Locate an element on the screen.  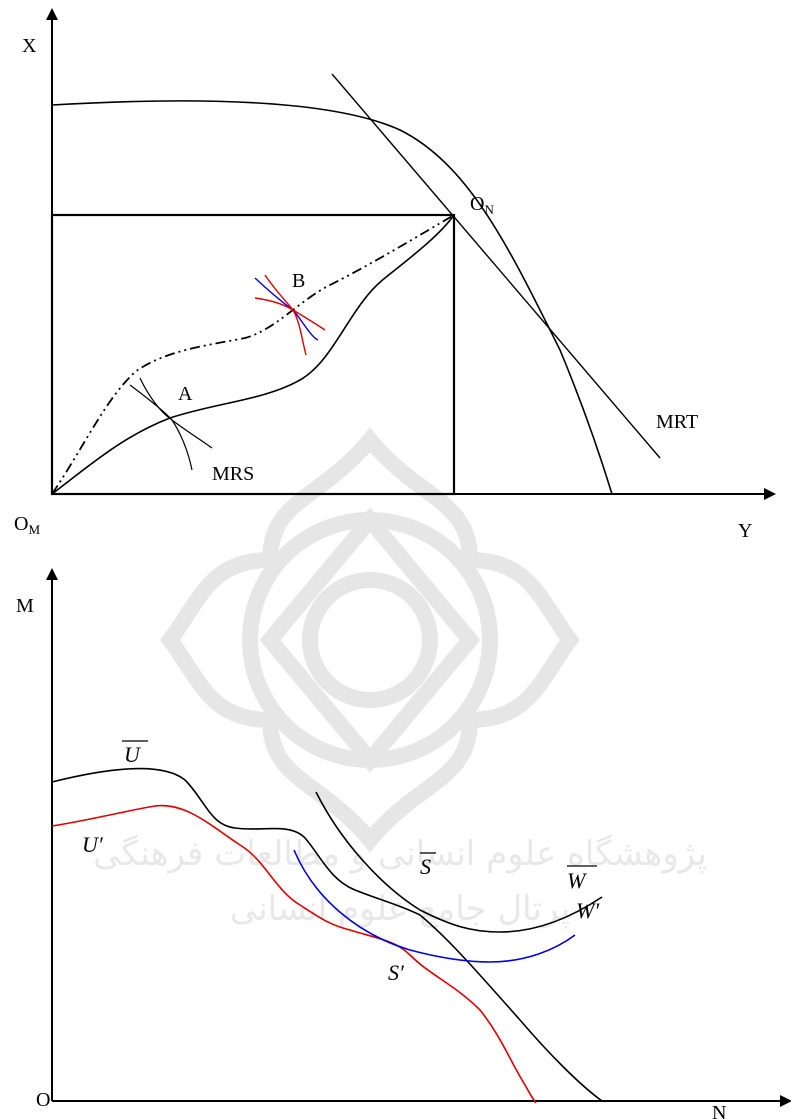
origin-m-label: OM is located at coordinates (27, 525).